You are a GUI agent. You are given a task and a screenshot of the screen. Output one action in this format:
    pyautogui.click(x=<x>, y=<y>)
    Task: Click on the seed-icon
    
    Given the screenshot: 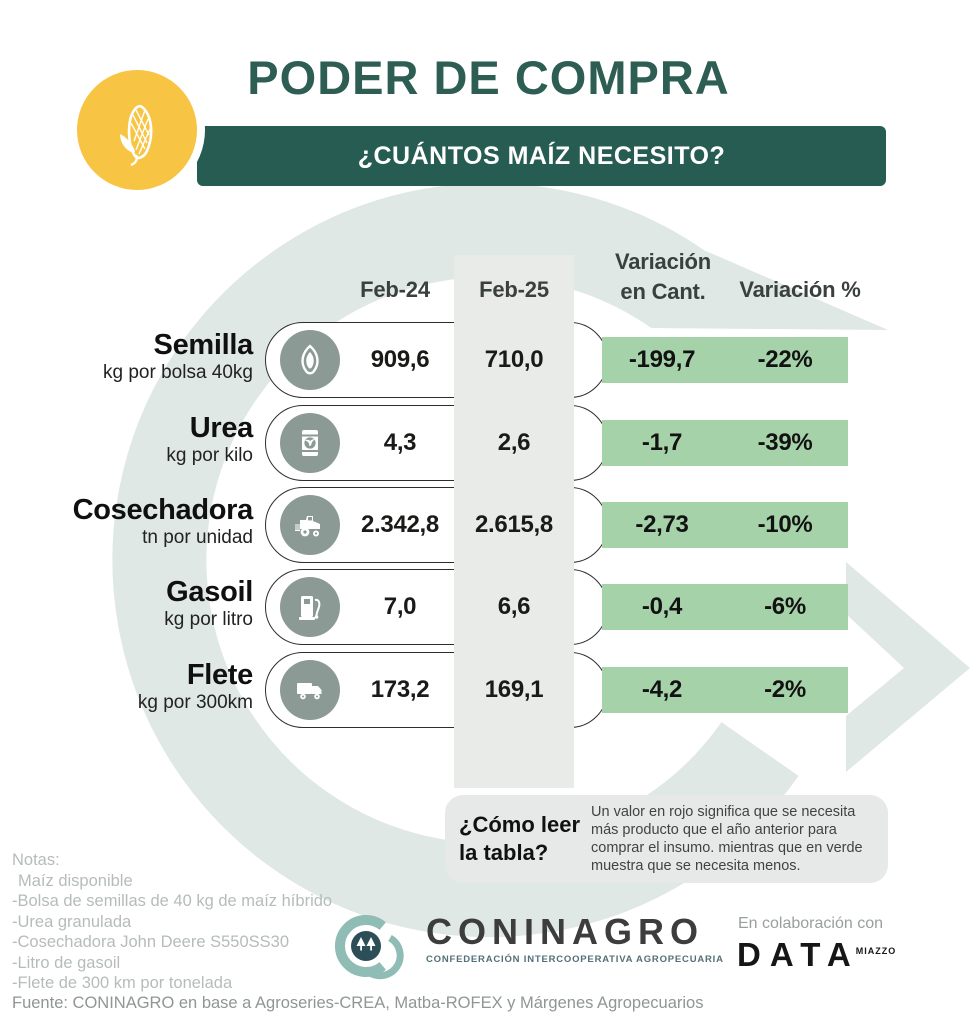 What is the action you would take?
    pyautogui.click(x=310, y=360)
    